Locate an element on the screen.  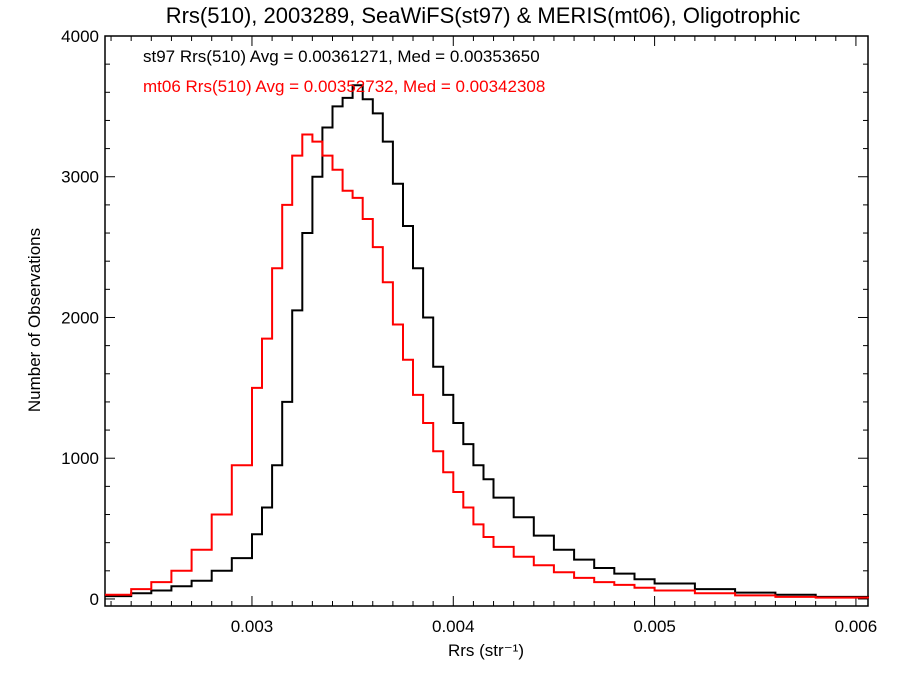
x-axis-label: Rrs (str⁻¹) is located at coordinates (486, 650).